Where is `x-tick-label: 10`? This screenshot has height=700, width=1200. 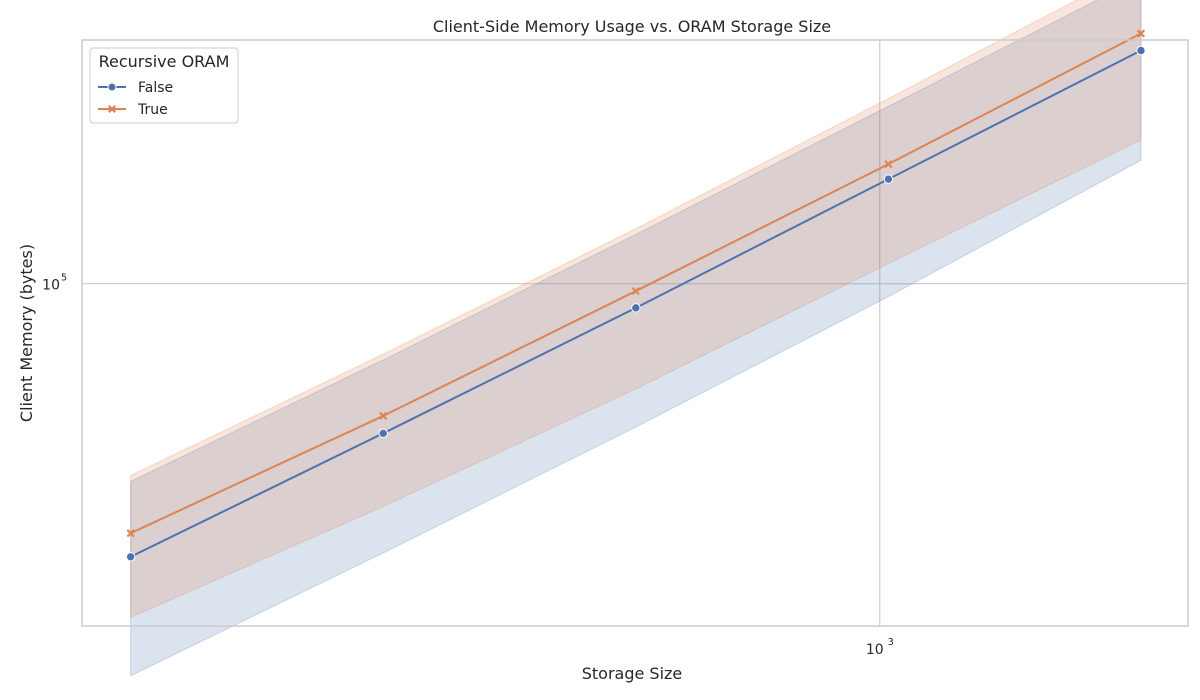 x-tick-label: 10 is located at coordinates (875, 650).